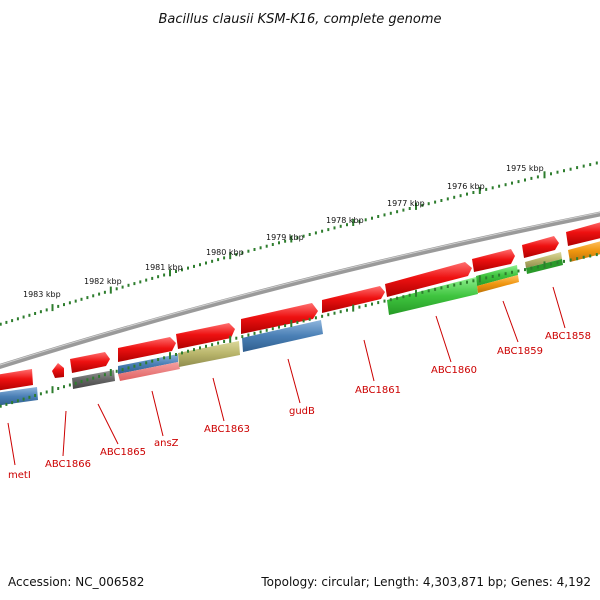 The image size is (600, 600). I want to click on leader-line-ansZ, so click(157, 413).